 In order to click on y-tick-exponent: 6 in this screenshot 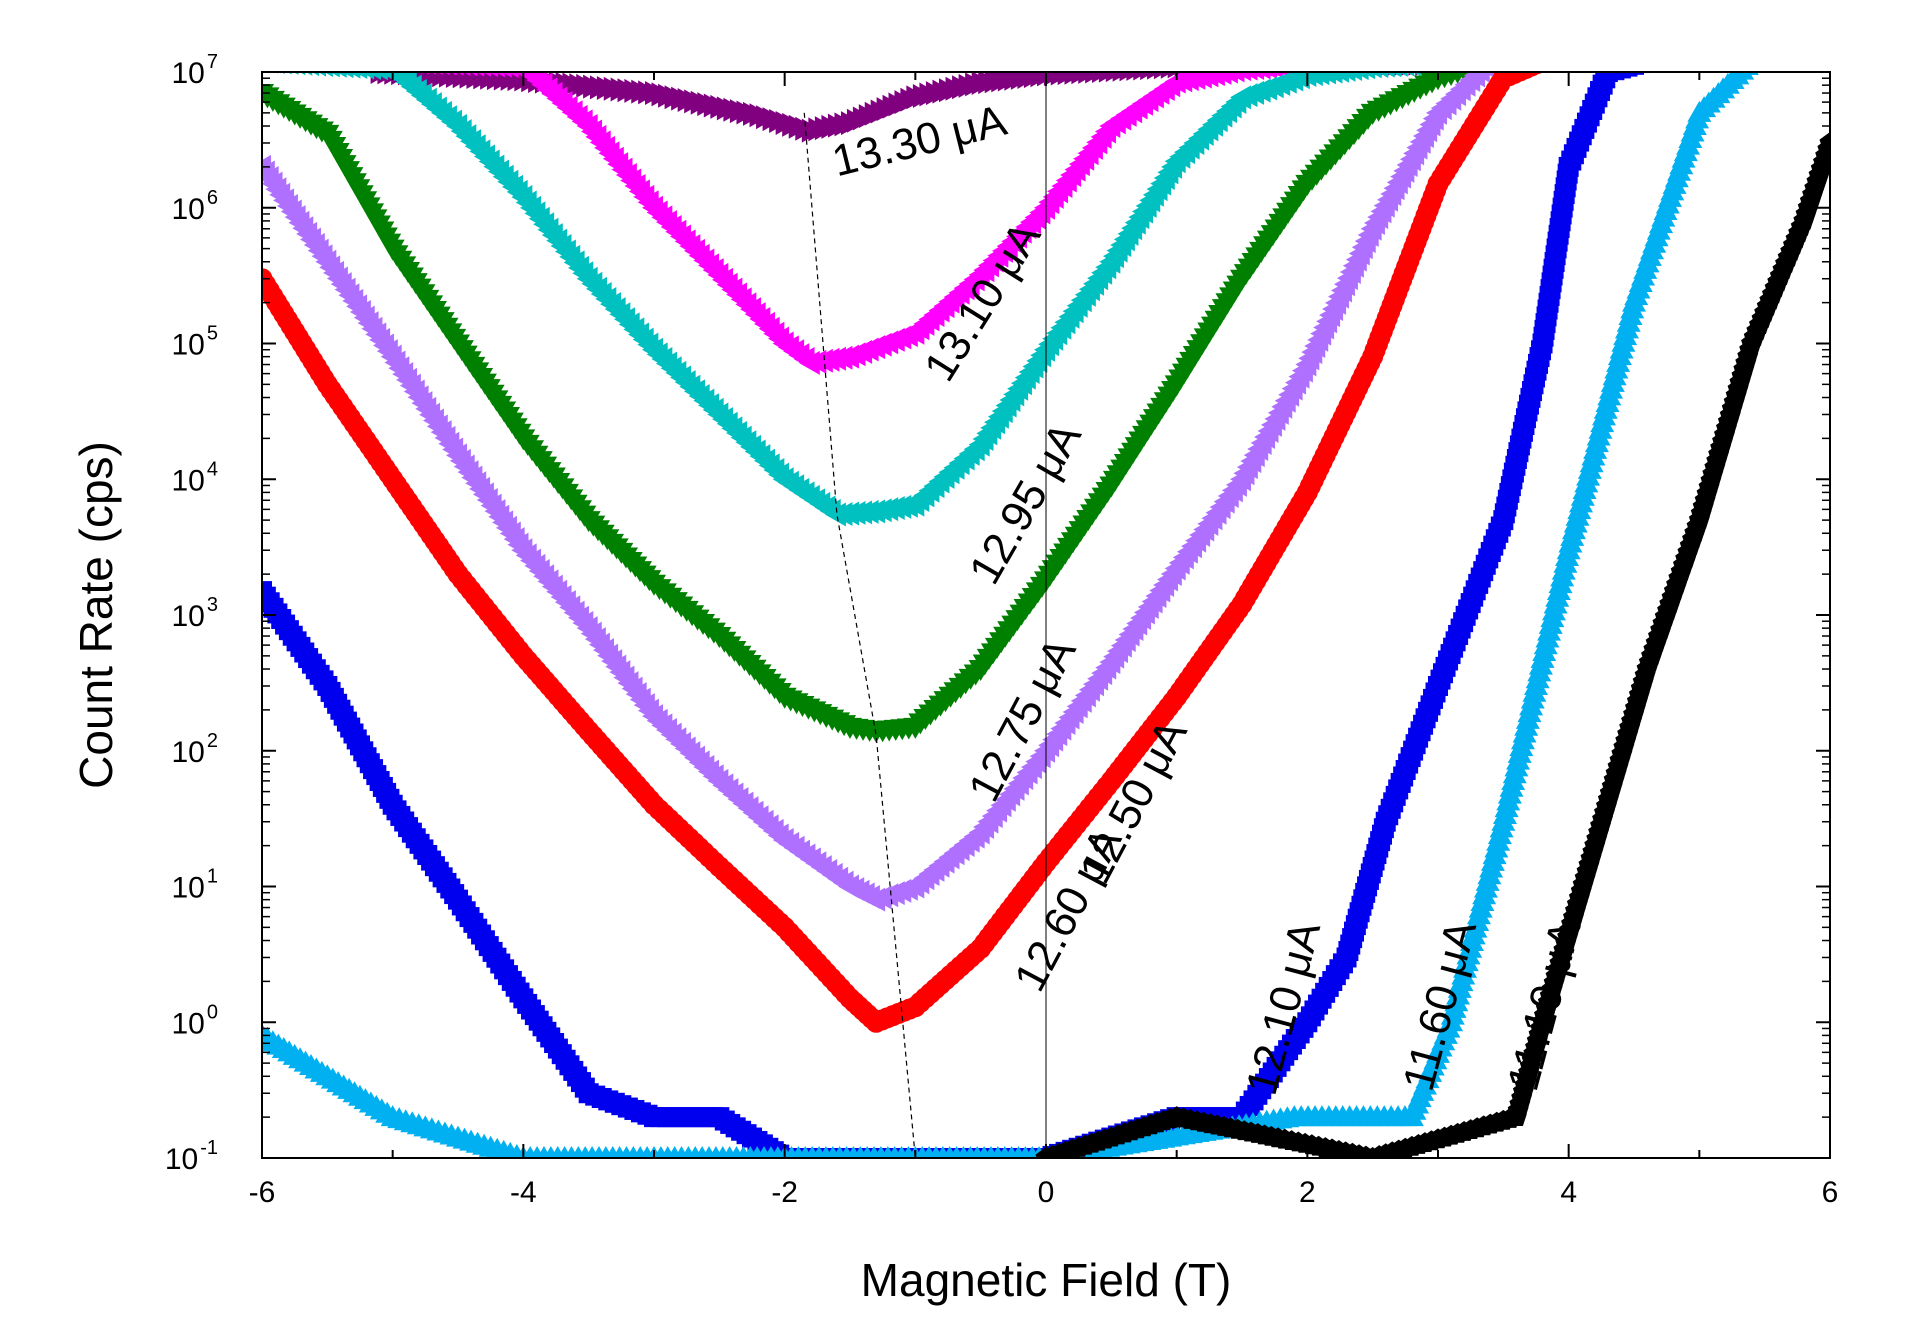, I will do `click(212, 198)`.